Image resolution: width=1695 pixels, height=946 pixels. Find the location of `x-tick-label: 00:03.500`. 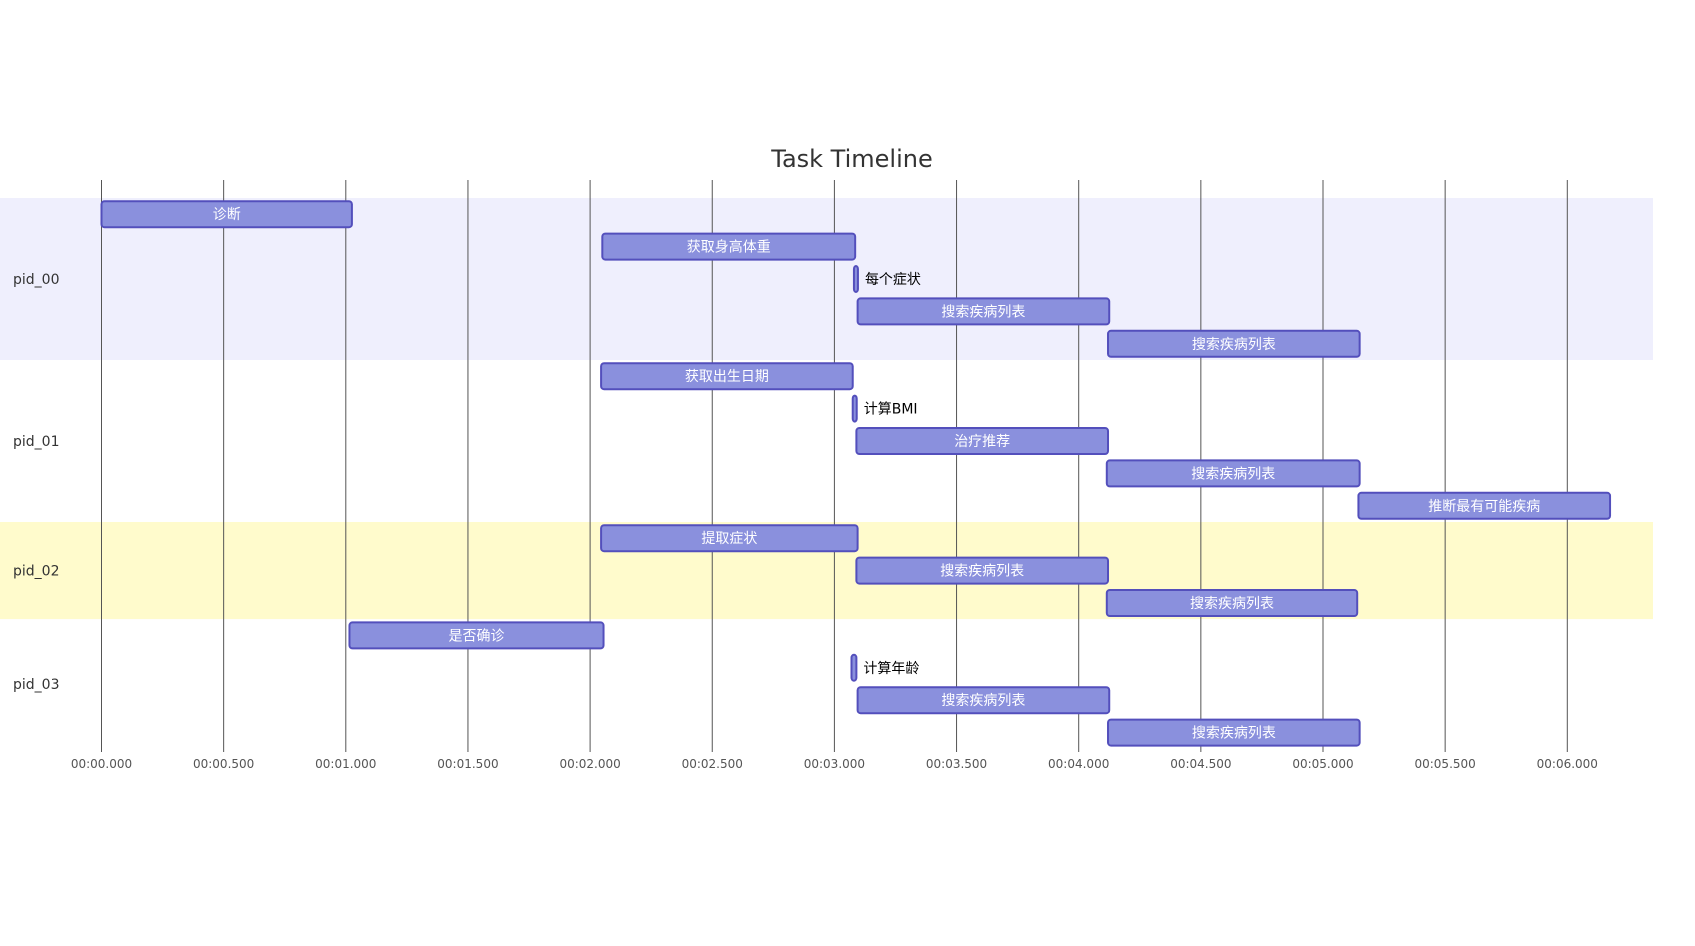

x-tick-label: 00:03.500 is located at coordinates (956, 764).